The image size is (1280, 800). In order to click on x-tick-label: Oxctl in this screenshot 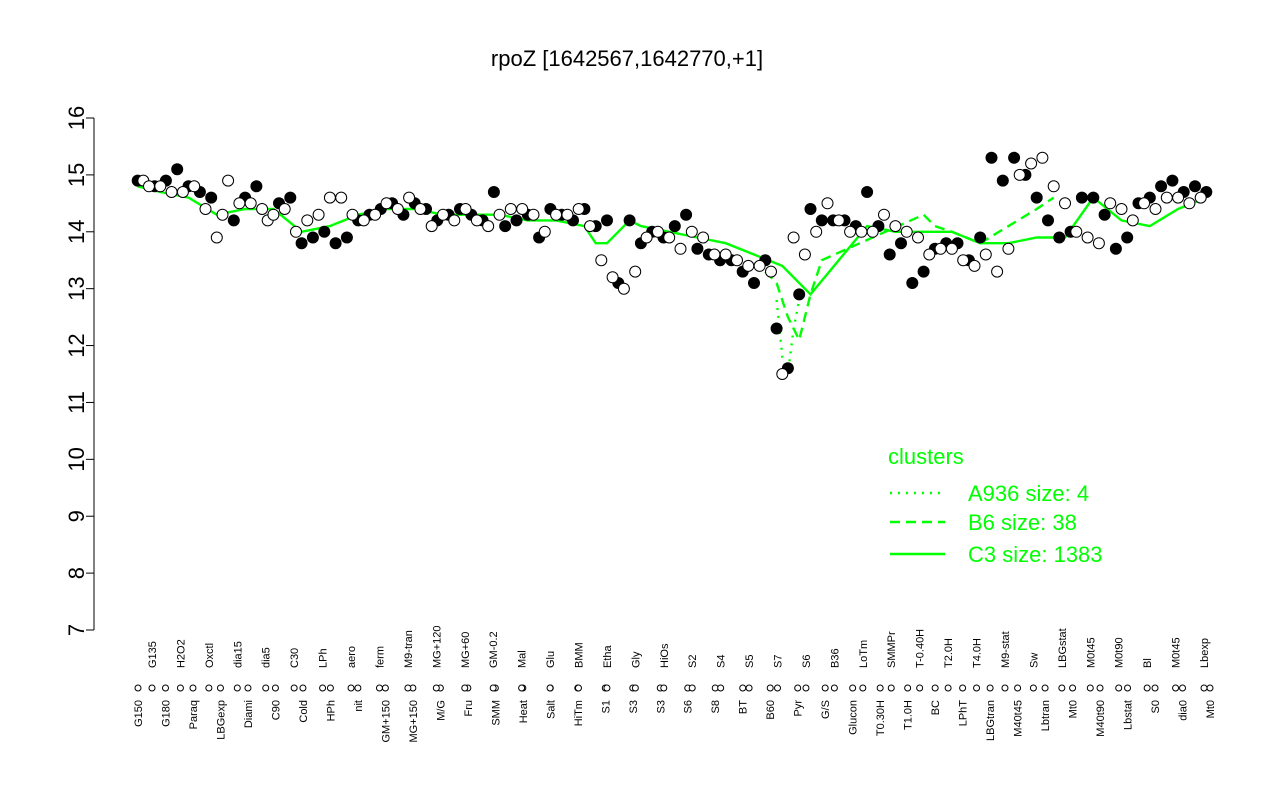, I will do `click(210, 655)`.